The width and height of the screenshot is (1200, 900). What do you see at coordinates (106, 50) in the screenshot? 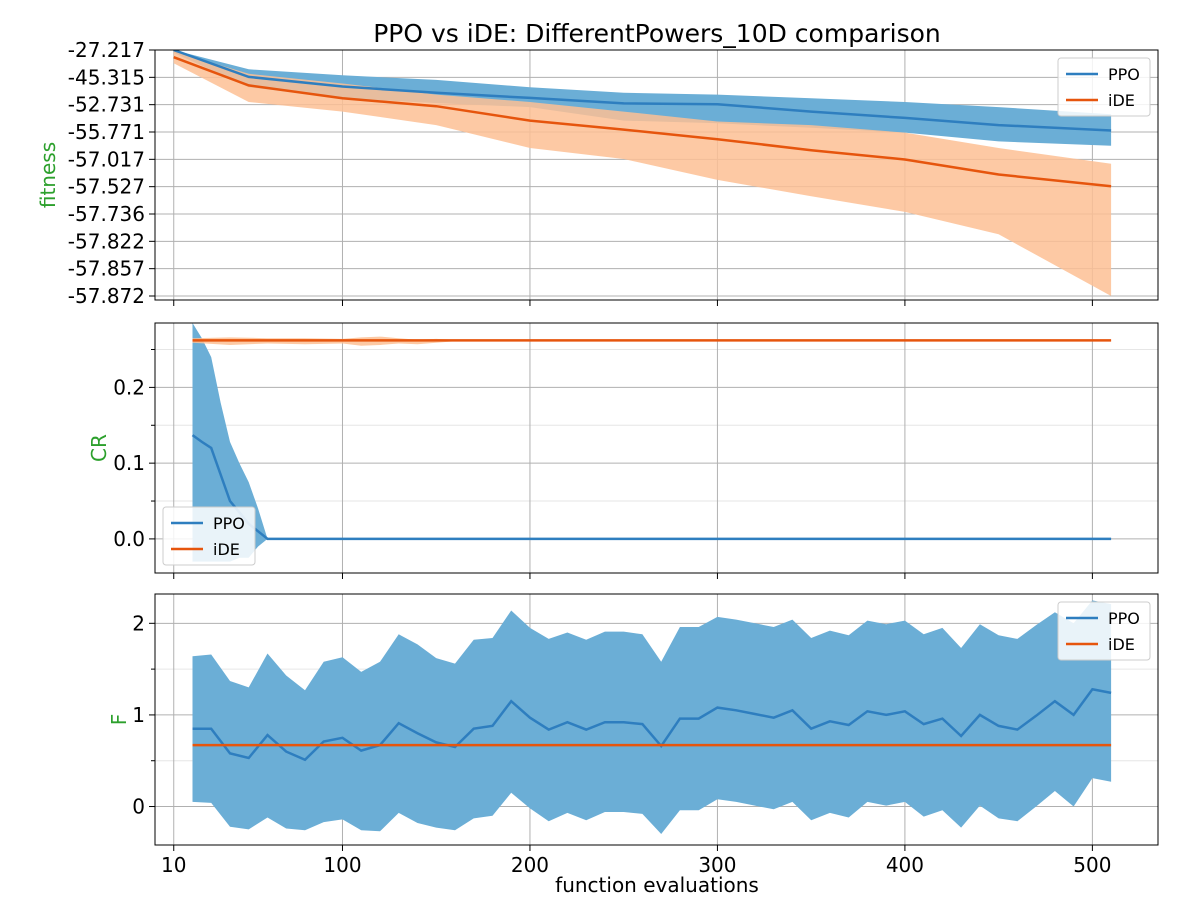
I see `y-tick-label: -27.217` at bounding box center [106, 50].